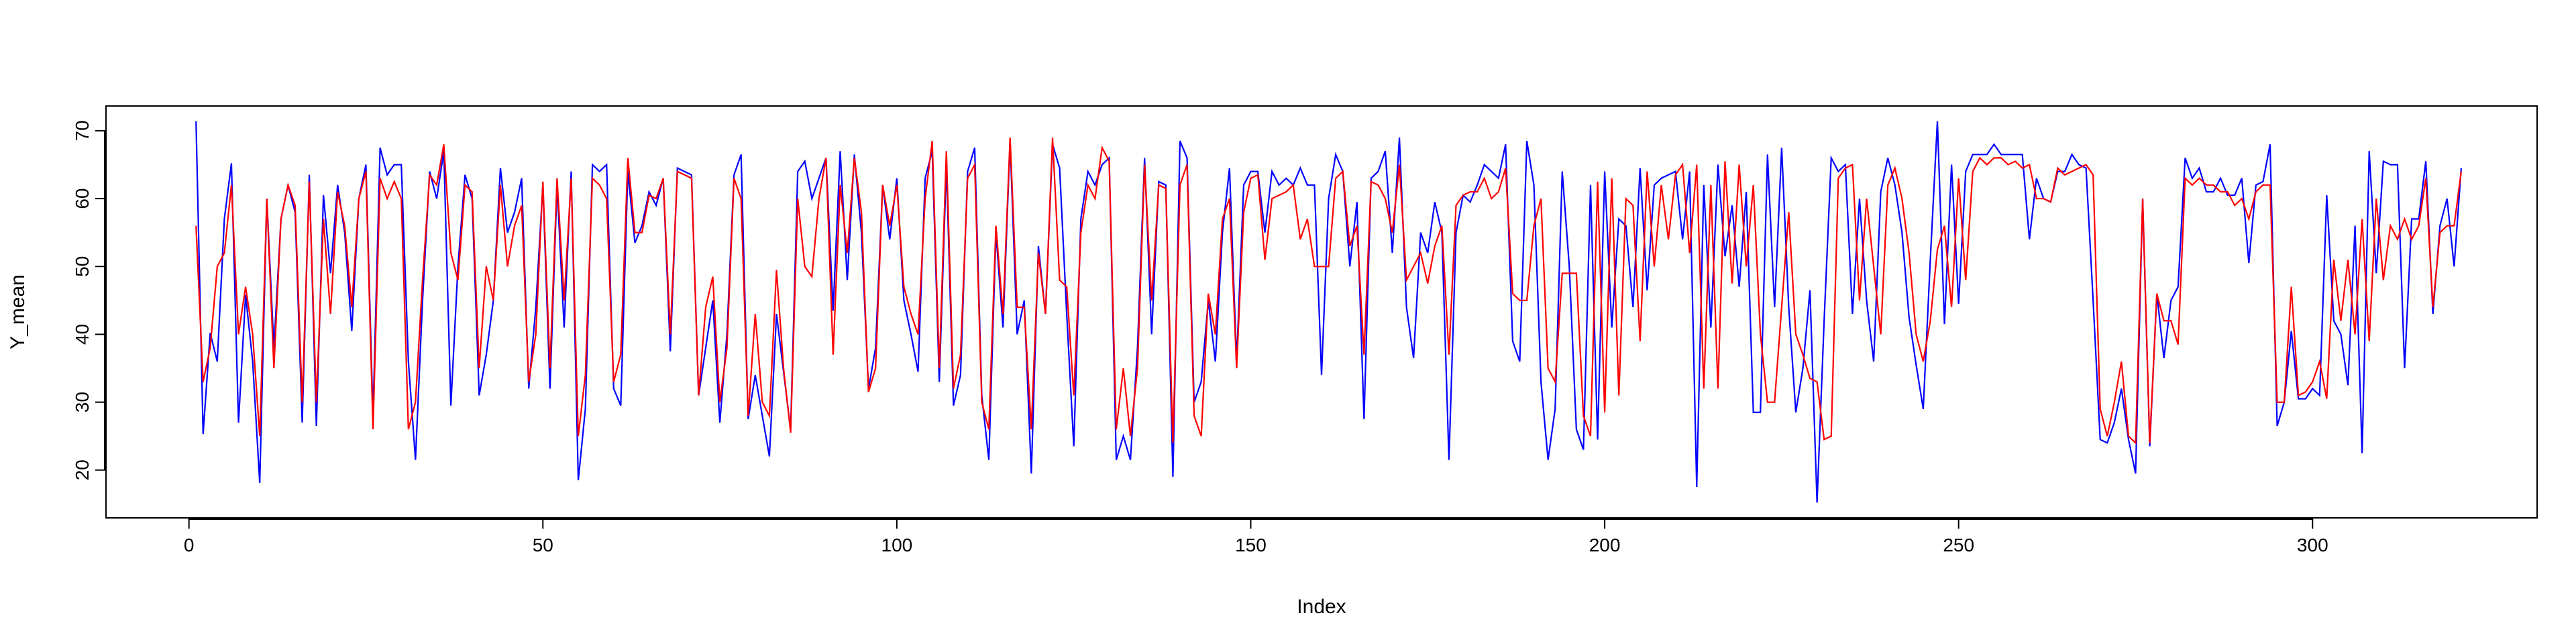 Image resolution: width=2576 pixels, height=644 pixels. What do you see at coordinates (189, 545) in the screenshot?
I see `x-tick-label: 0` at bounding box center [189, 545].